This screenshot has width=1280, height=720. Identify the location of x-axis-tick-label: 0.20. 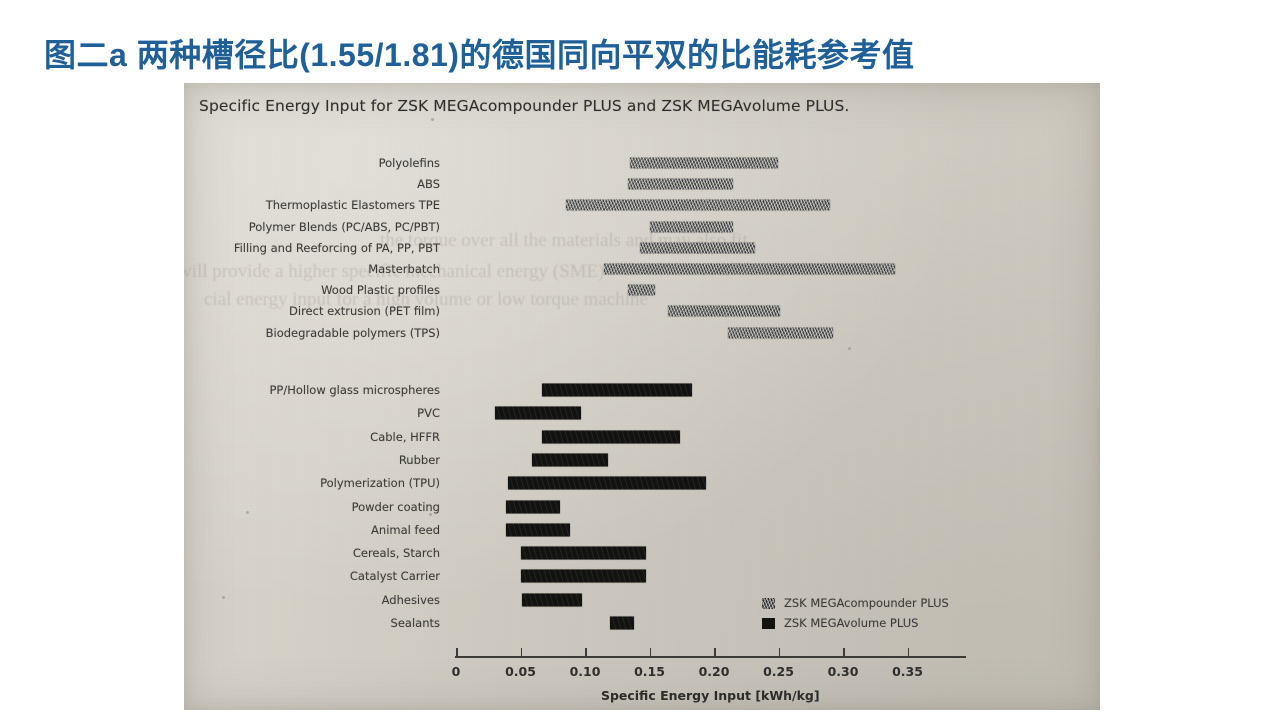
(714, 671).